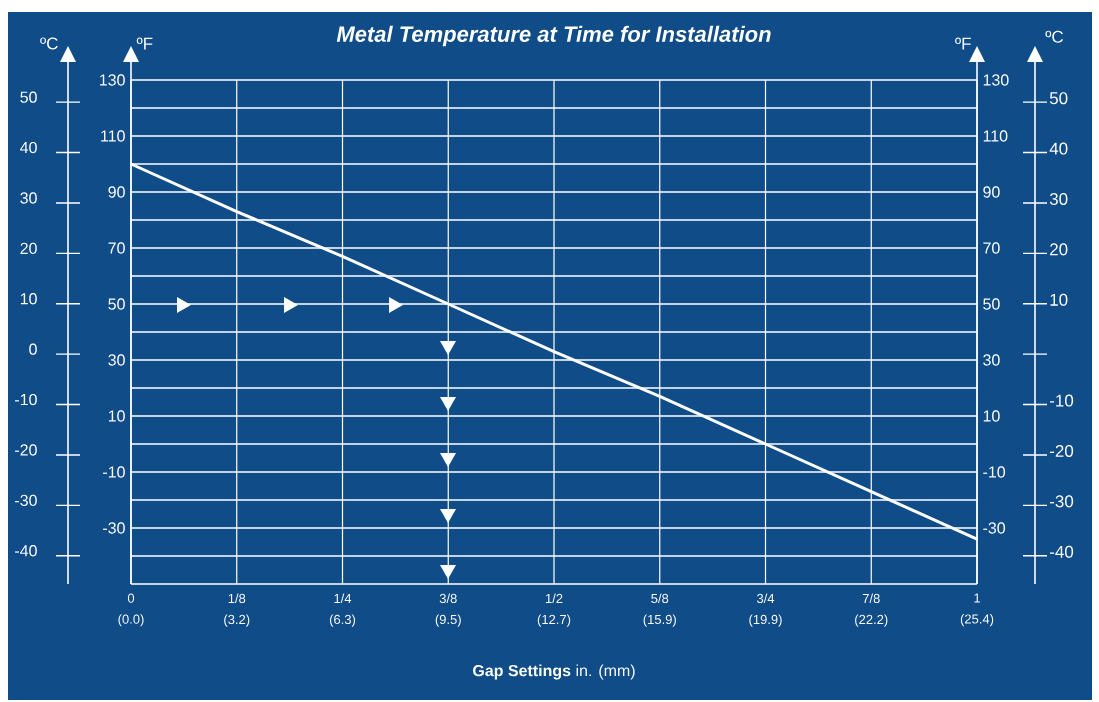 The width and height of the screenshot is (1099, 702). What do you see at coordinates (144, 43) in the screenshot?
I see `y-axis-title: ºF` at bounding box center [144, 43].